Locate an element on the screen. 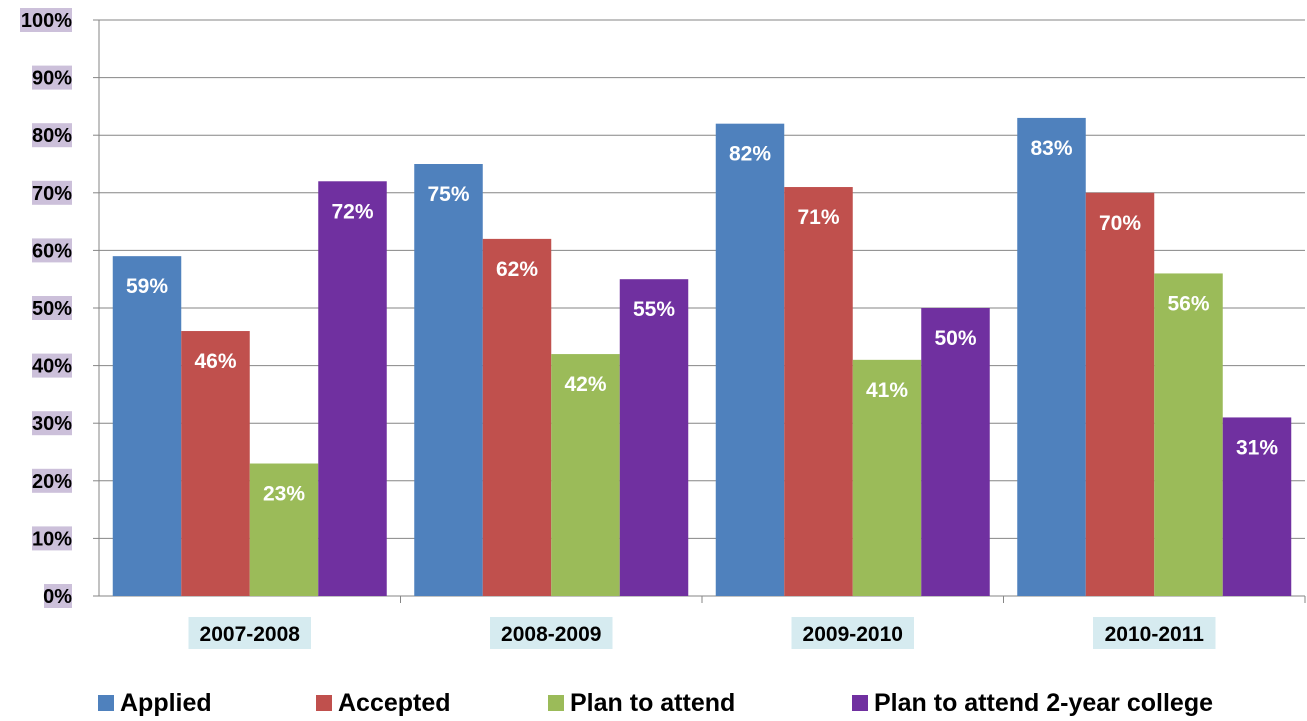 This screenshot has width=1307, height=721. y-tick-label: 30% is located at coordinates (52, 424).